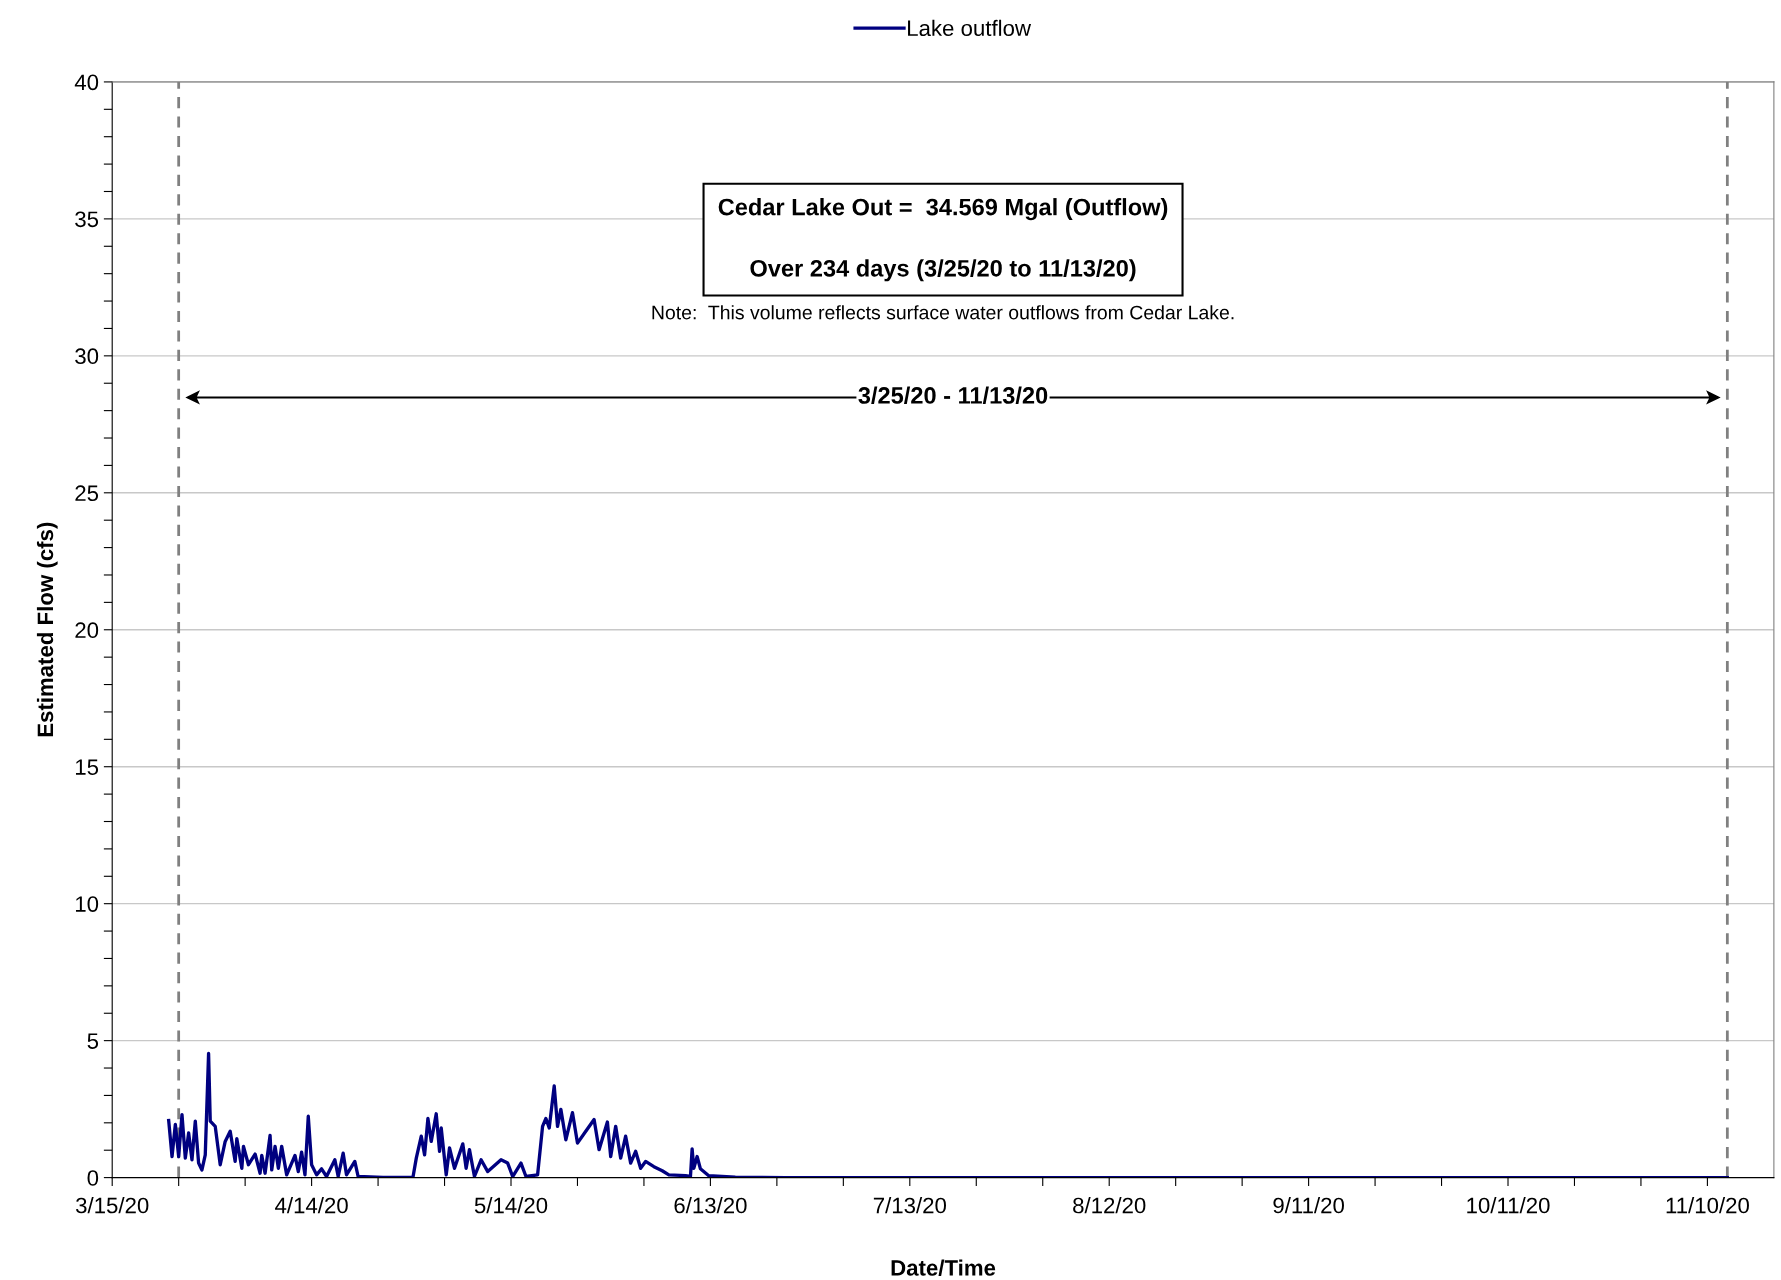  Describe the element at coordinates (1707, 1205) in the screenshot. I see `x-tick-label: 11/10/20` at that location.